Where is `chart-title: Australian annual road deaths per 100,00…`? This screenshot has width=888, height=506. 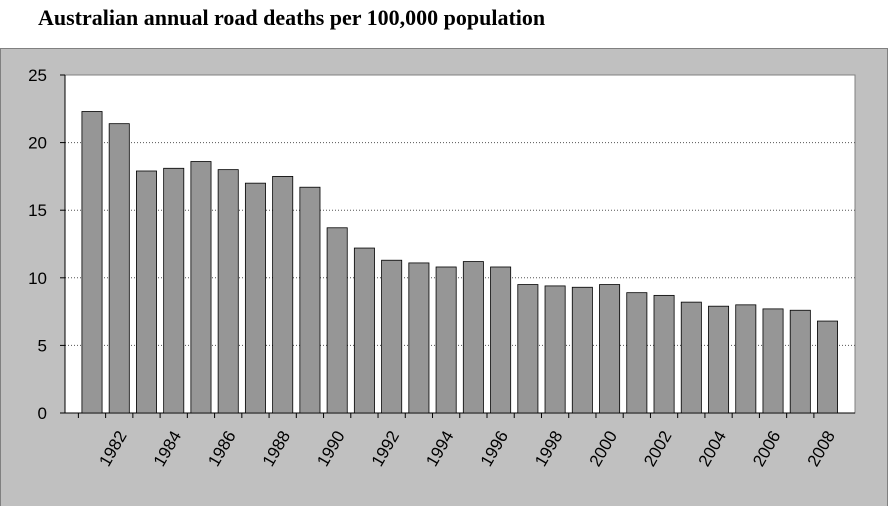 chart-title: Australian annual road deaths per 100,00… is located at coordinates (291, 17).